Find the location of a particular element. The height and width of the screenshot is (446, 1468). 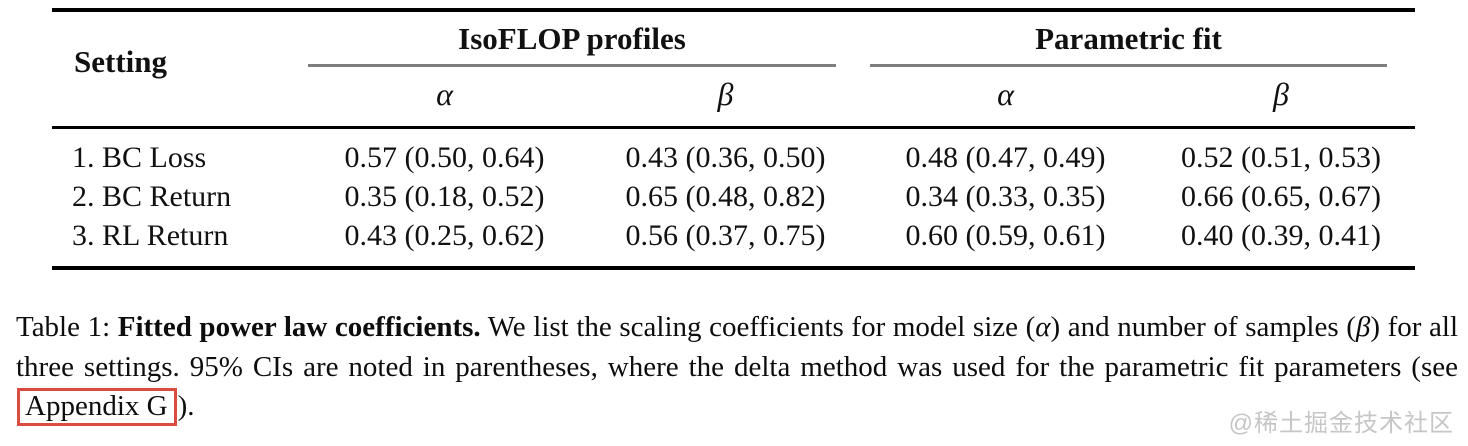

cell-value: 0.40 (0.39, 0.41) is located at coordinates (1281, 235).